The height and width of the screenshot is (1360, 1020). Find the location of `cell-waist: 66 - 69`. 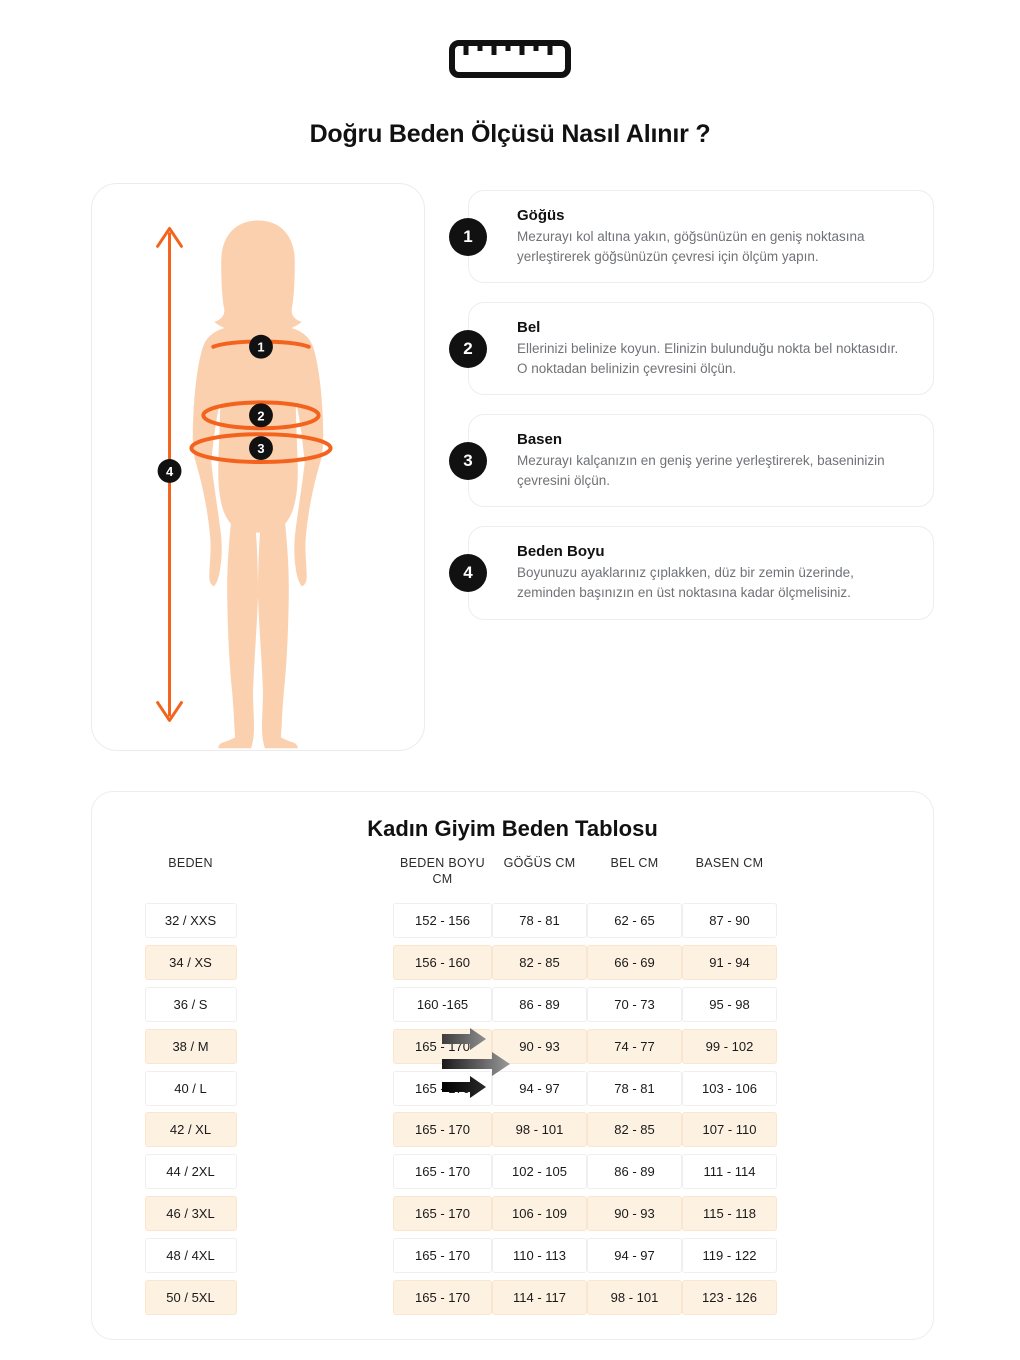

cell-waist: 66 - 69 is located at coordinates (634, 963).